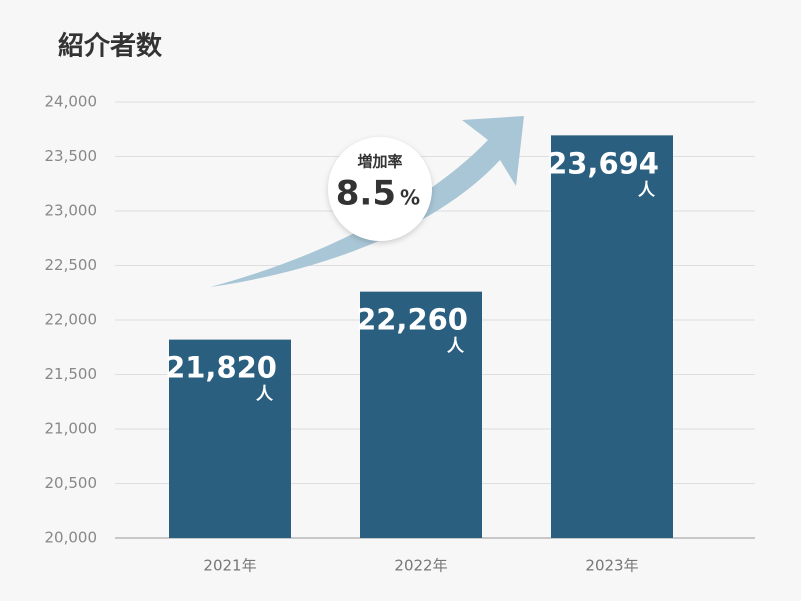 This screenshot has width=801, height=601. I want to click on y-tick-label: 21,500, so click(71, 374).